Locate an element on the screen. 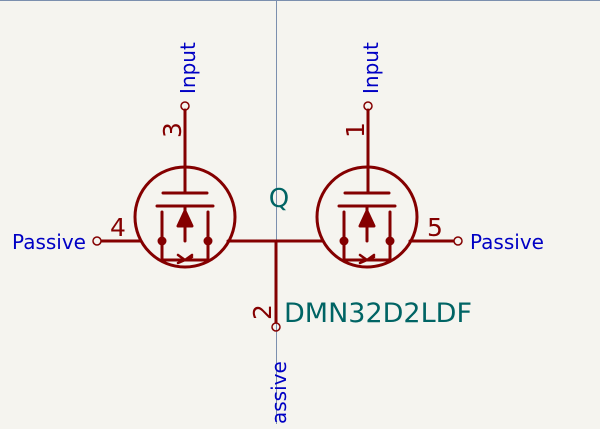 This screenshot has width=600, height=429. pin-name-3: Input is located at coordinates (188, 68).